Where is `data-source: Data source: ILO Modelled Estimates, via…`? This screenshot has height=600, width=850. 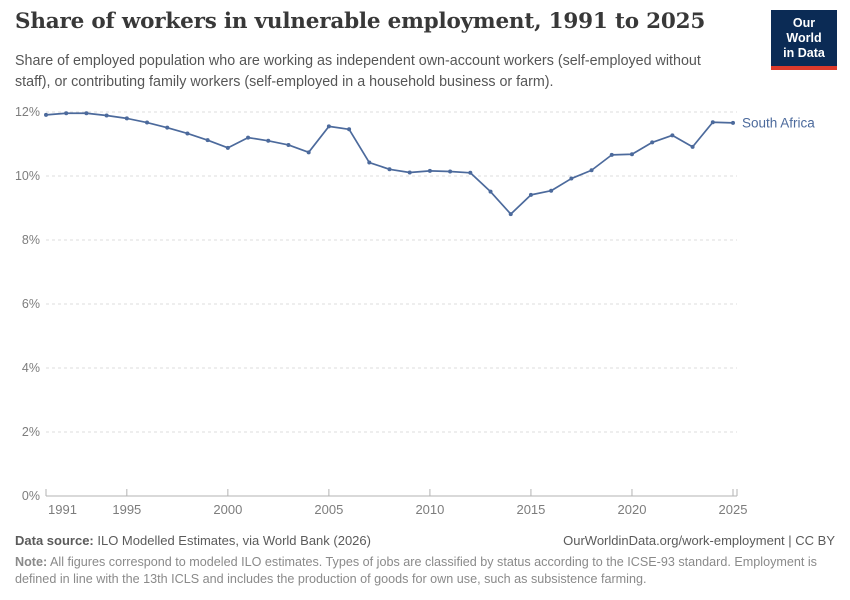
data-source: Data source: ILO Modelled Estimates, via… is located at coordinates (193, 540).